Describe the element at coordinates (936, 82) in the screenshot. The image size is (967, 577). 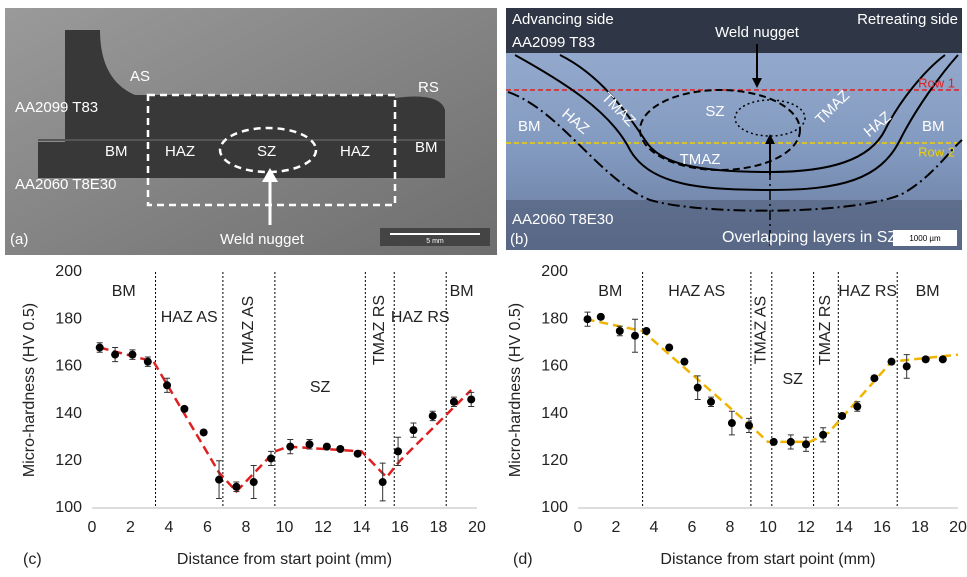
I see `label: Row 1` at that location.